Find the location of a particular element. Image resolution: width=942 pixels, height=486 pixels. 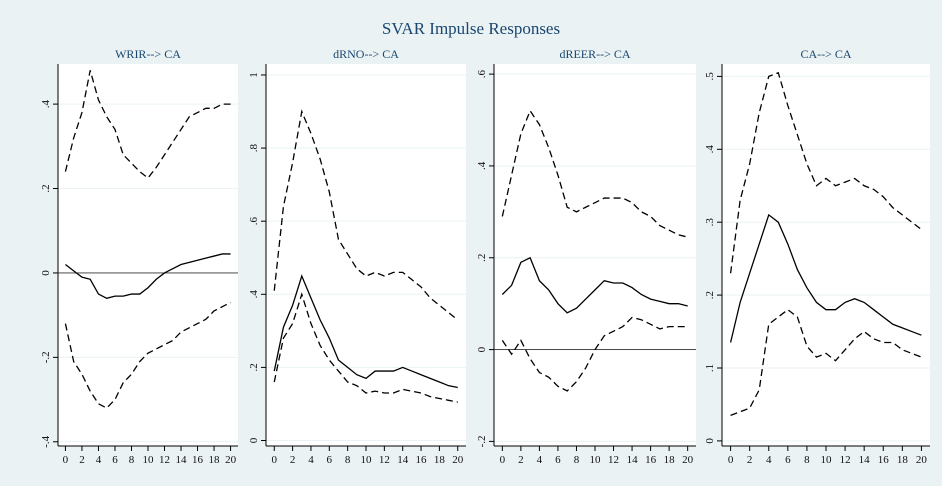

y-tick-label: .8 is located at coordinates (254, 147).